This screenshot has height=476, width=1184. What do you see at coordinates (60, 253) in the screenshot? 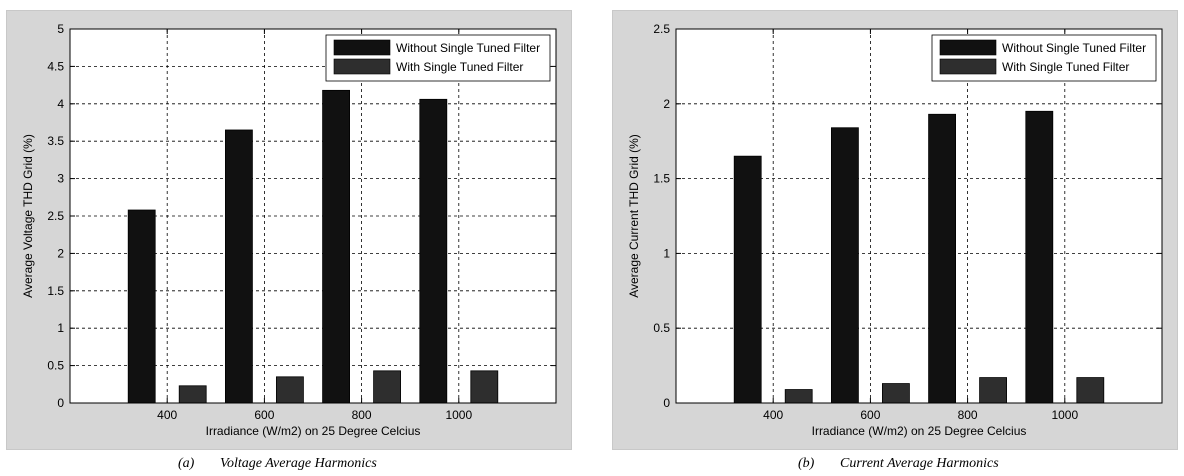
I see `chart-0-ytick-label-4: 2` at bounding box center [60, 253].